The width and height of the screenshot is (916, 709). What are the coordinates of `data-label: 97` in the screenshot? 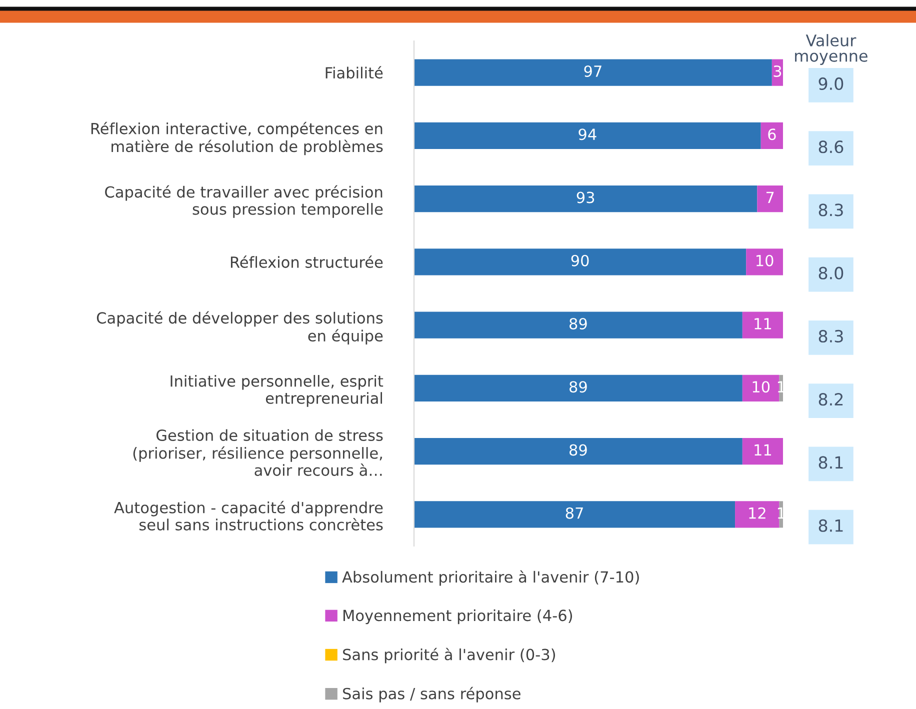 It's located at (593, 71).